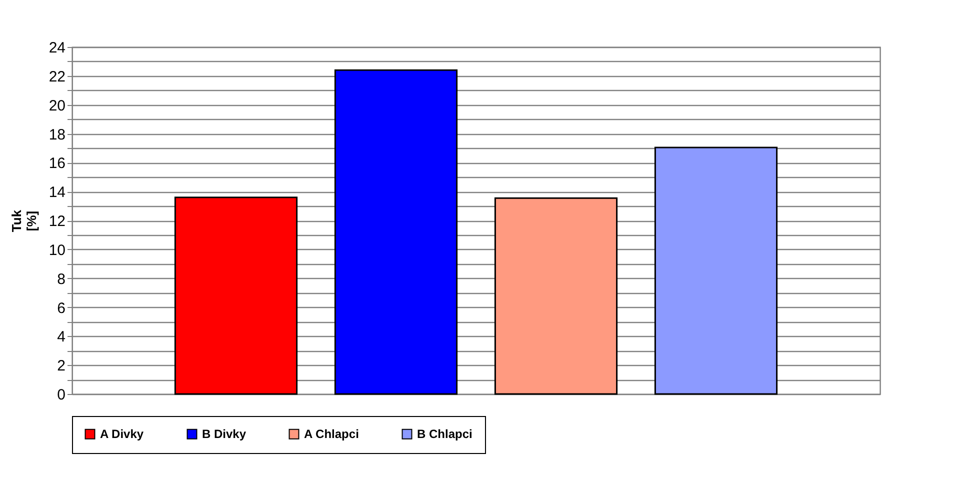 This screenshot has width=954, height=490. I want to click on legend-label: A Divky, so click(122, 434).